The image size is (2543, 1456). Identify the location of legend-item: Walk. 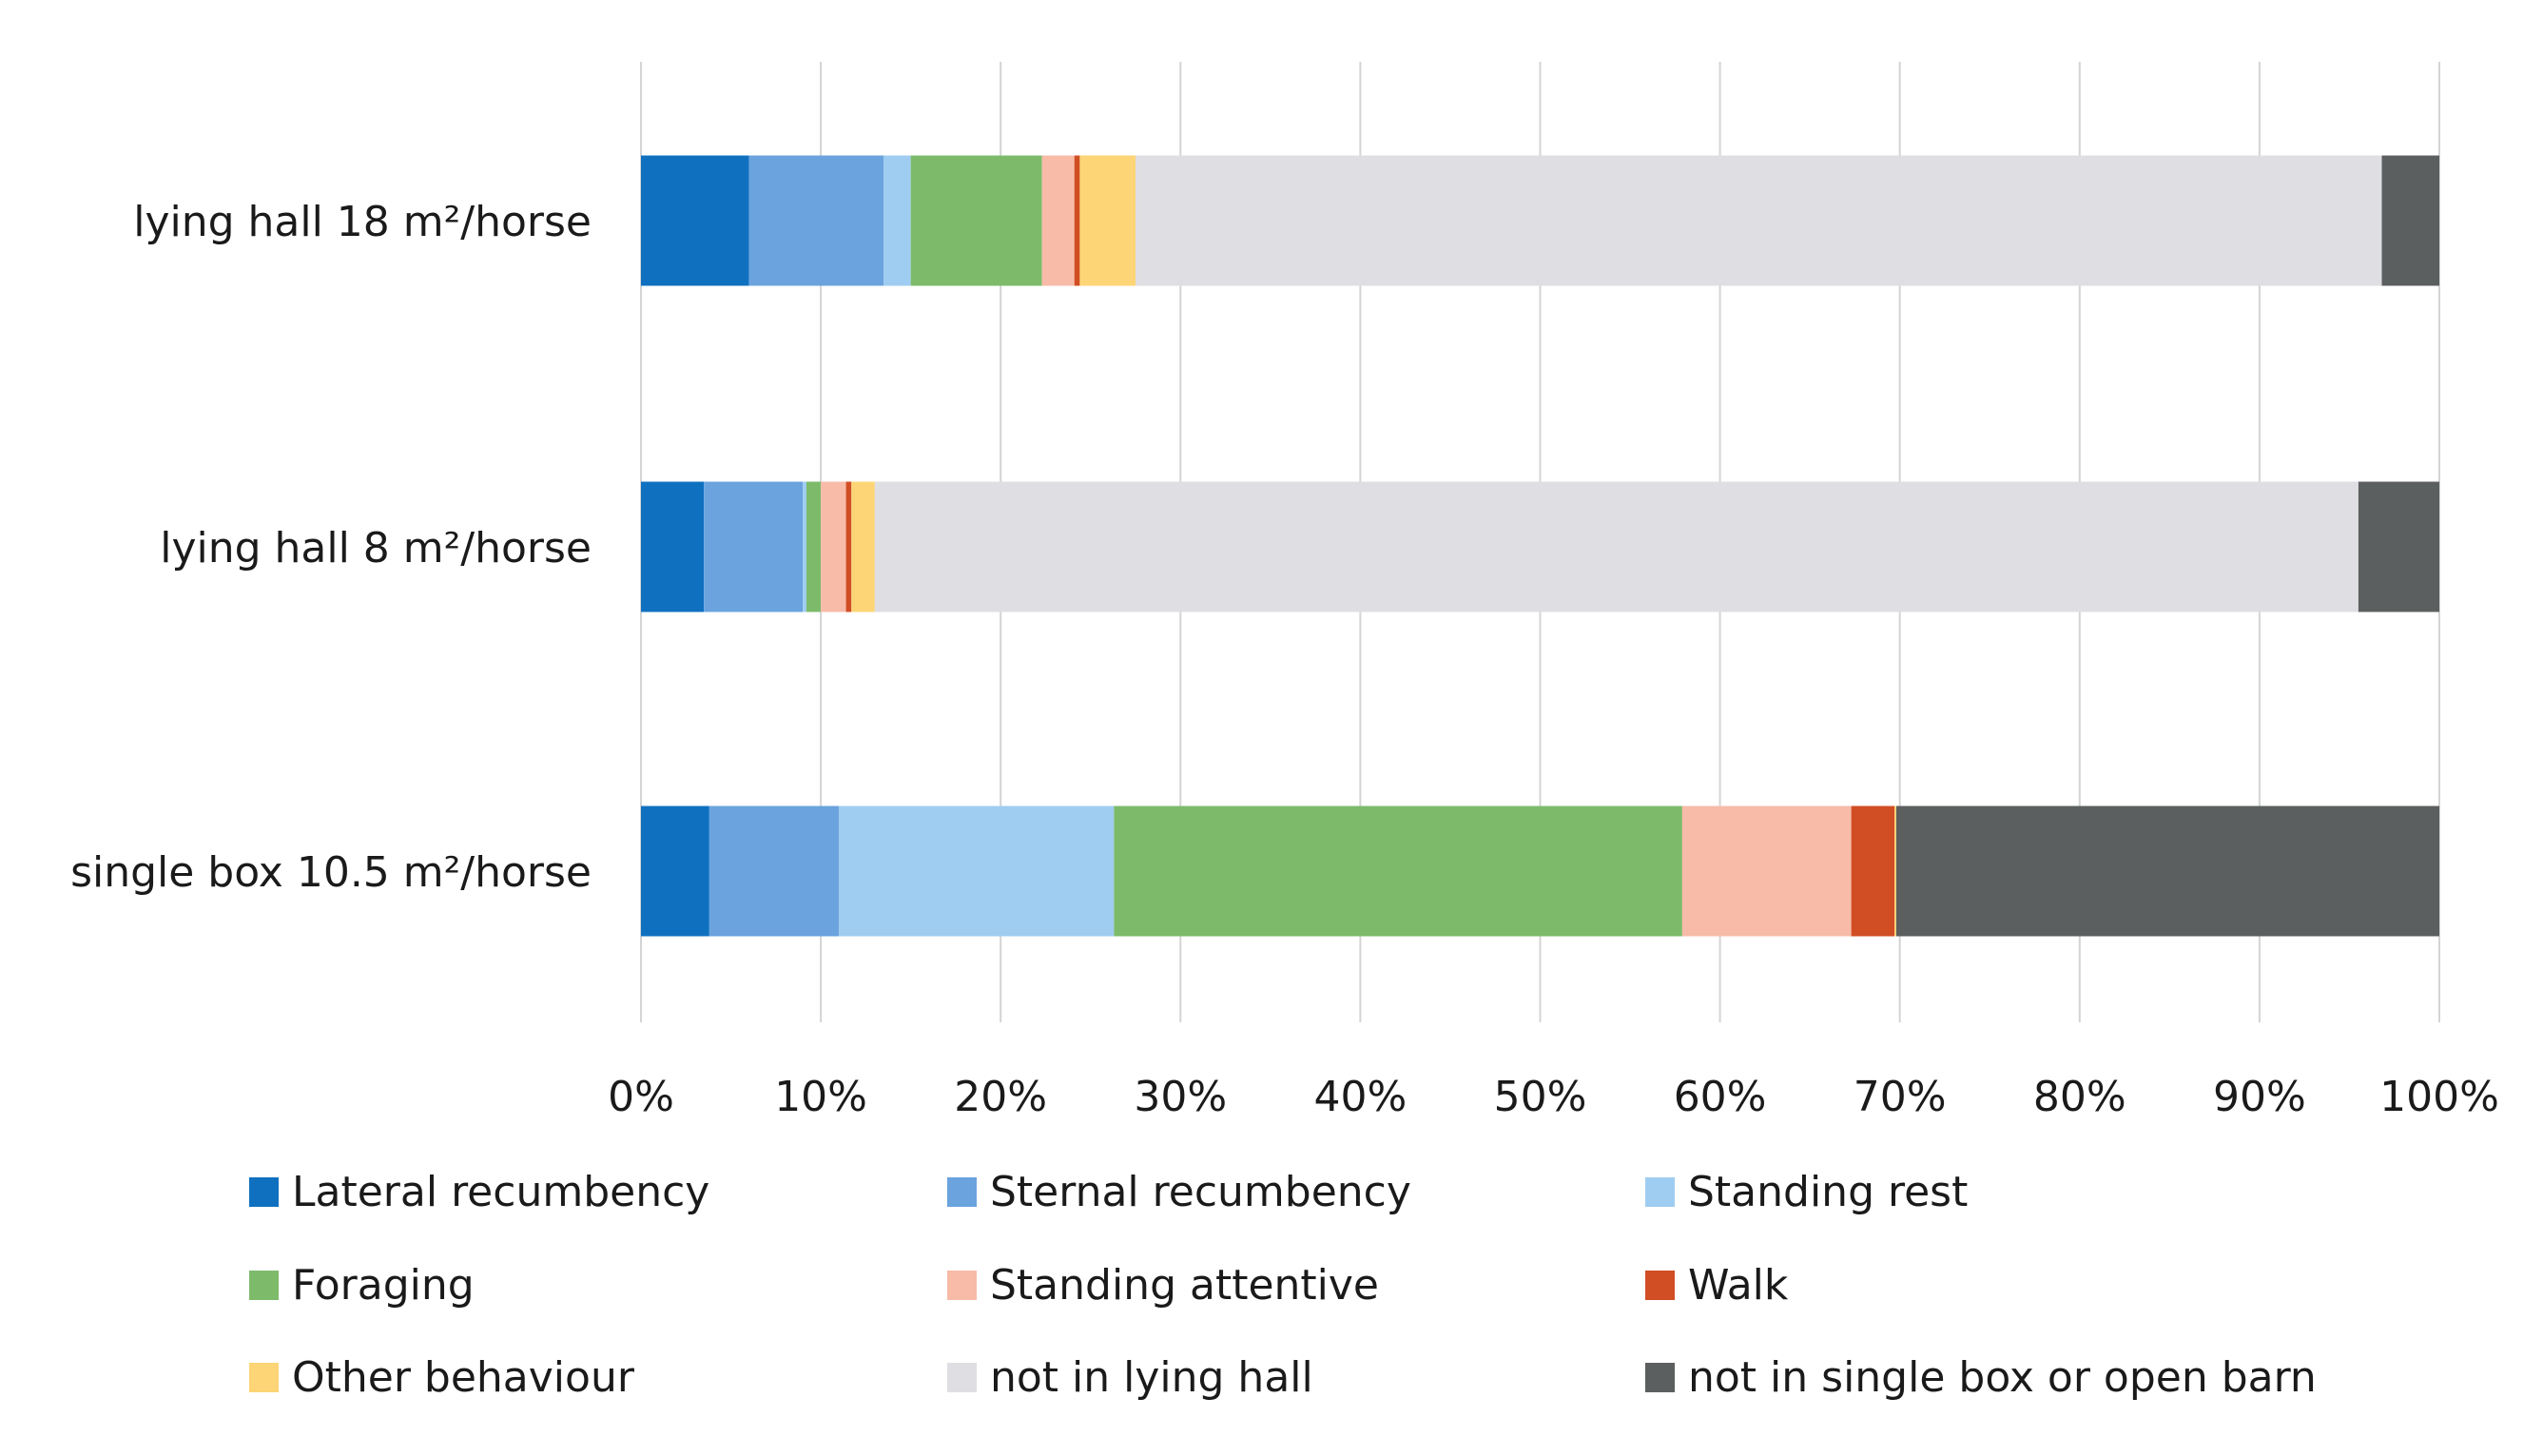
(1717, 1285).